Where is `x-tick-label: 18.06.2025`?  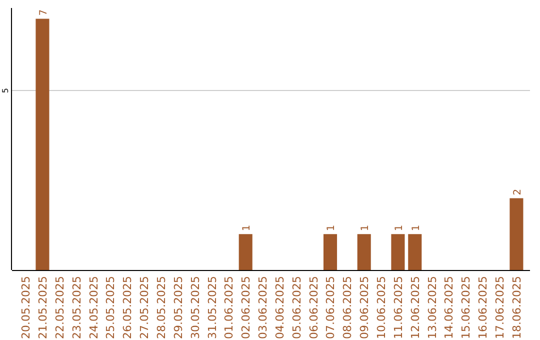 x-tick-label: 18.06.2025 is located at coordinates (517, 307).